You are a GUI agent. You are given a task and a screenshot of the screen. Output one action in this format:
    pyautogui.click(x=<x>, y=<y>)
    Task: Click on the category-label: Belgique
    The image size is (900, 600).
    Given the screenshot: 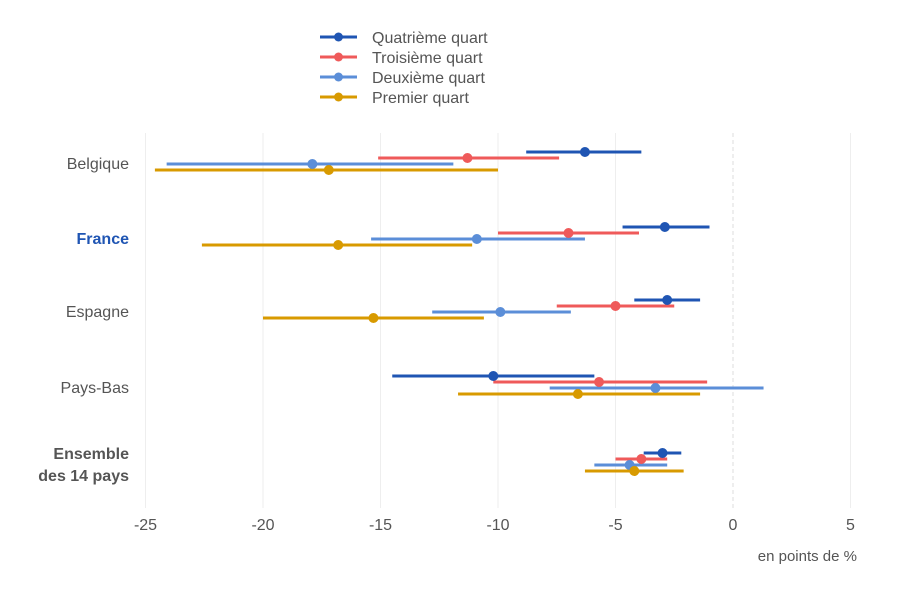 What is the action you would take?
    pyautogui.click(x=98, y=164)
    